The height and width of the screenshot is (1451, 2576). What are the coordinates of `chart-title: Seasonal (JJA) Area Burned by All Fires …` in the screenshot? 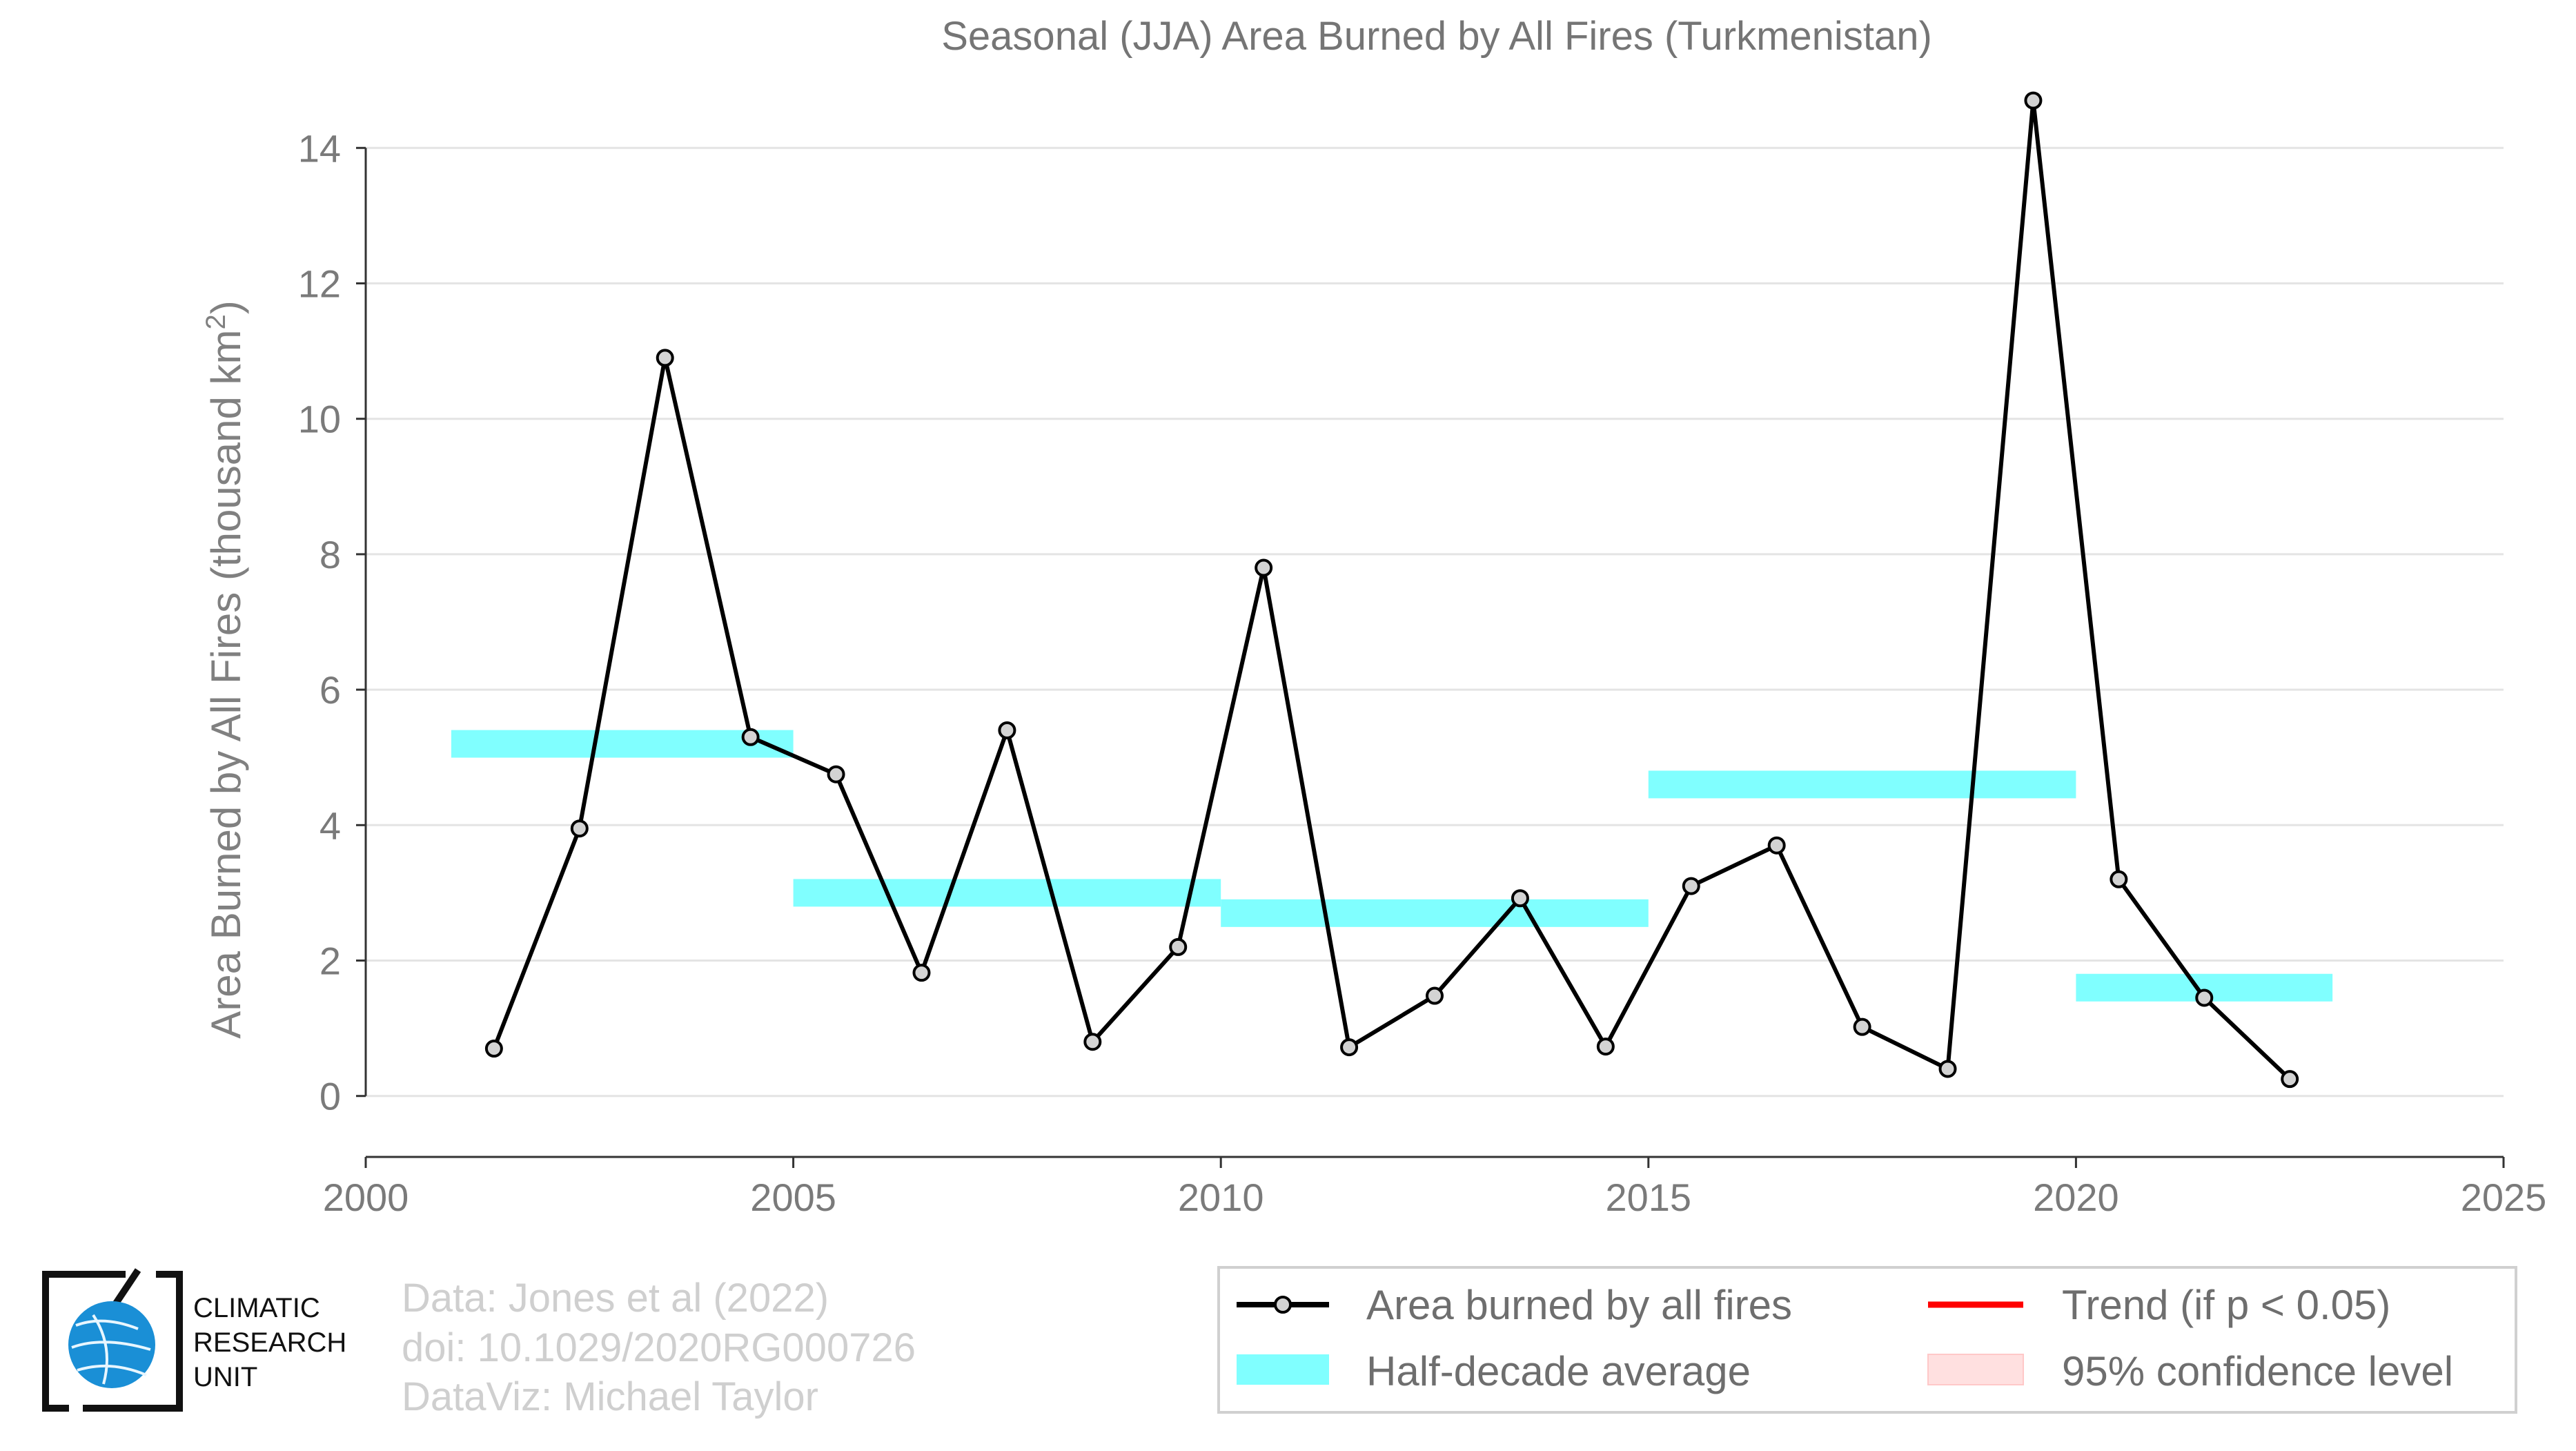 It's located at (1436, 36).